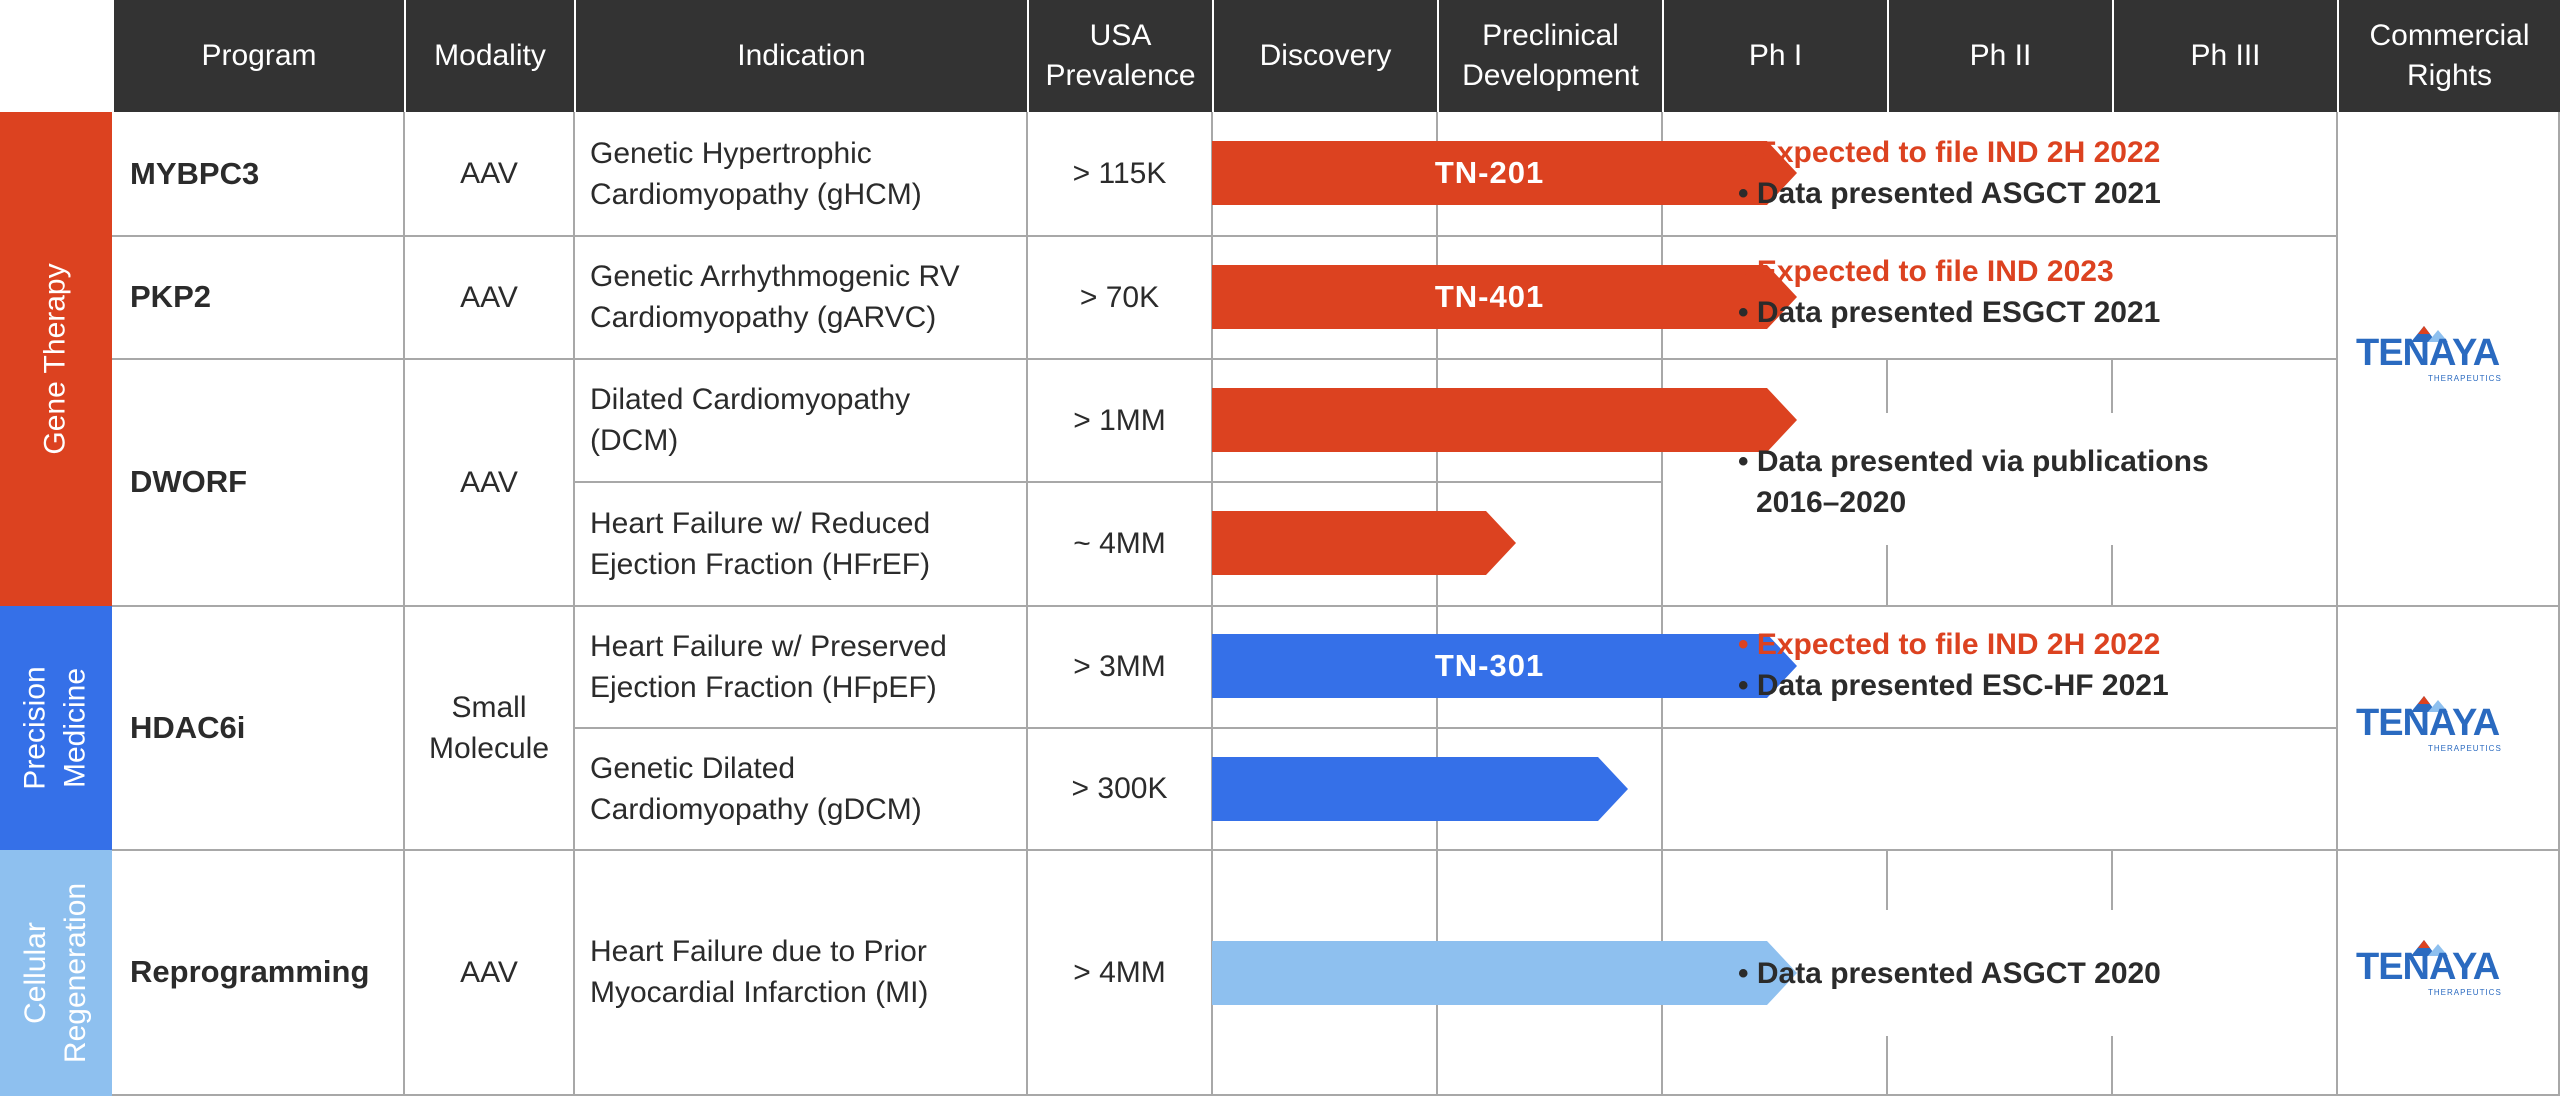 The width and height of the screenshot is (2560, 1096). I want to click on note-line: • Expected to file IND 2023, so click(1926, 271).